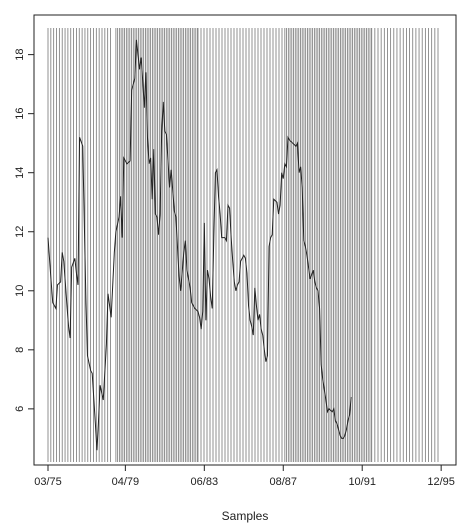 The height and width of the screenshot is (531, 474). I want to click on y-tick-label-1: 8, so click(20, 350).